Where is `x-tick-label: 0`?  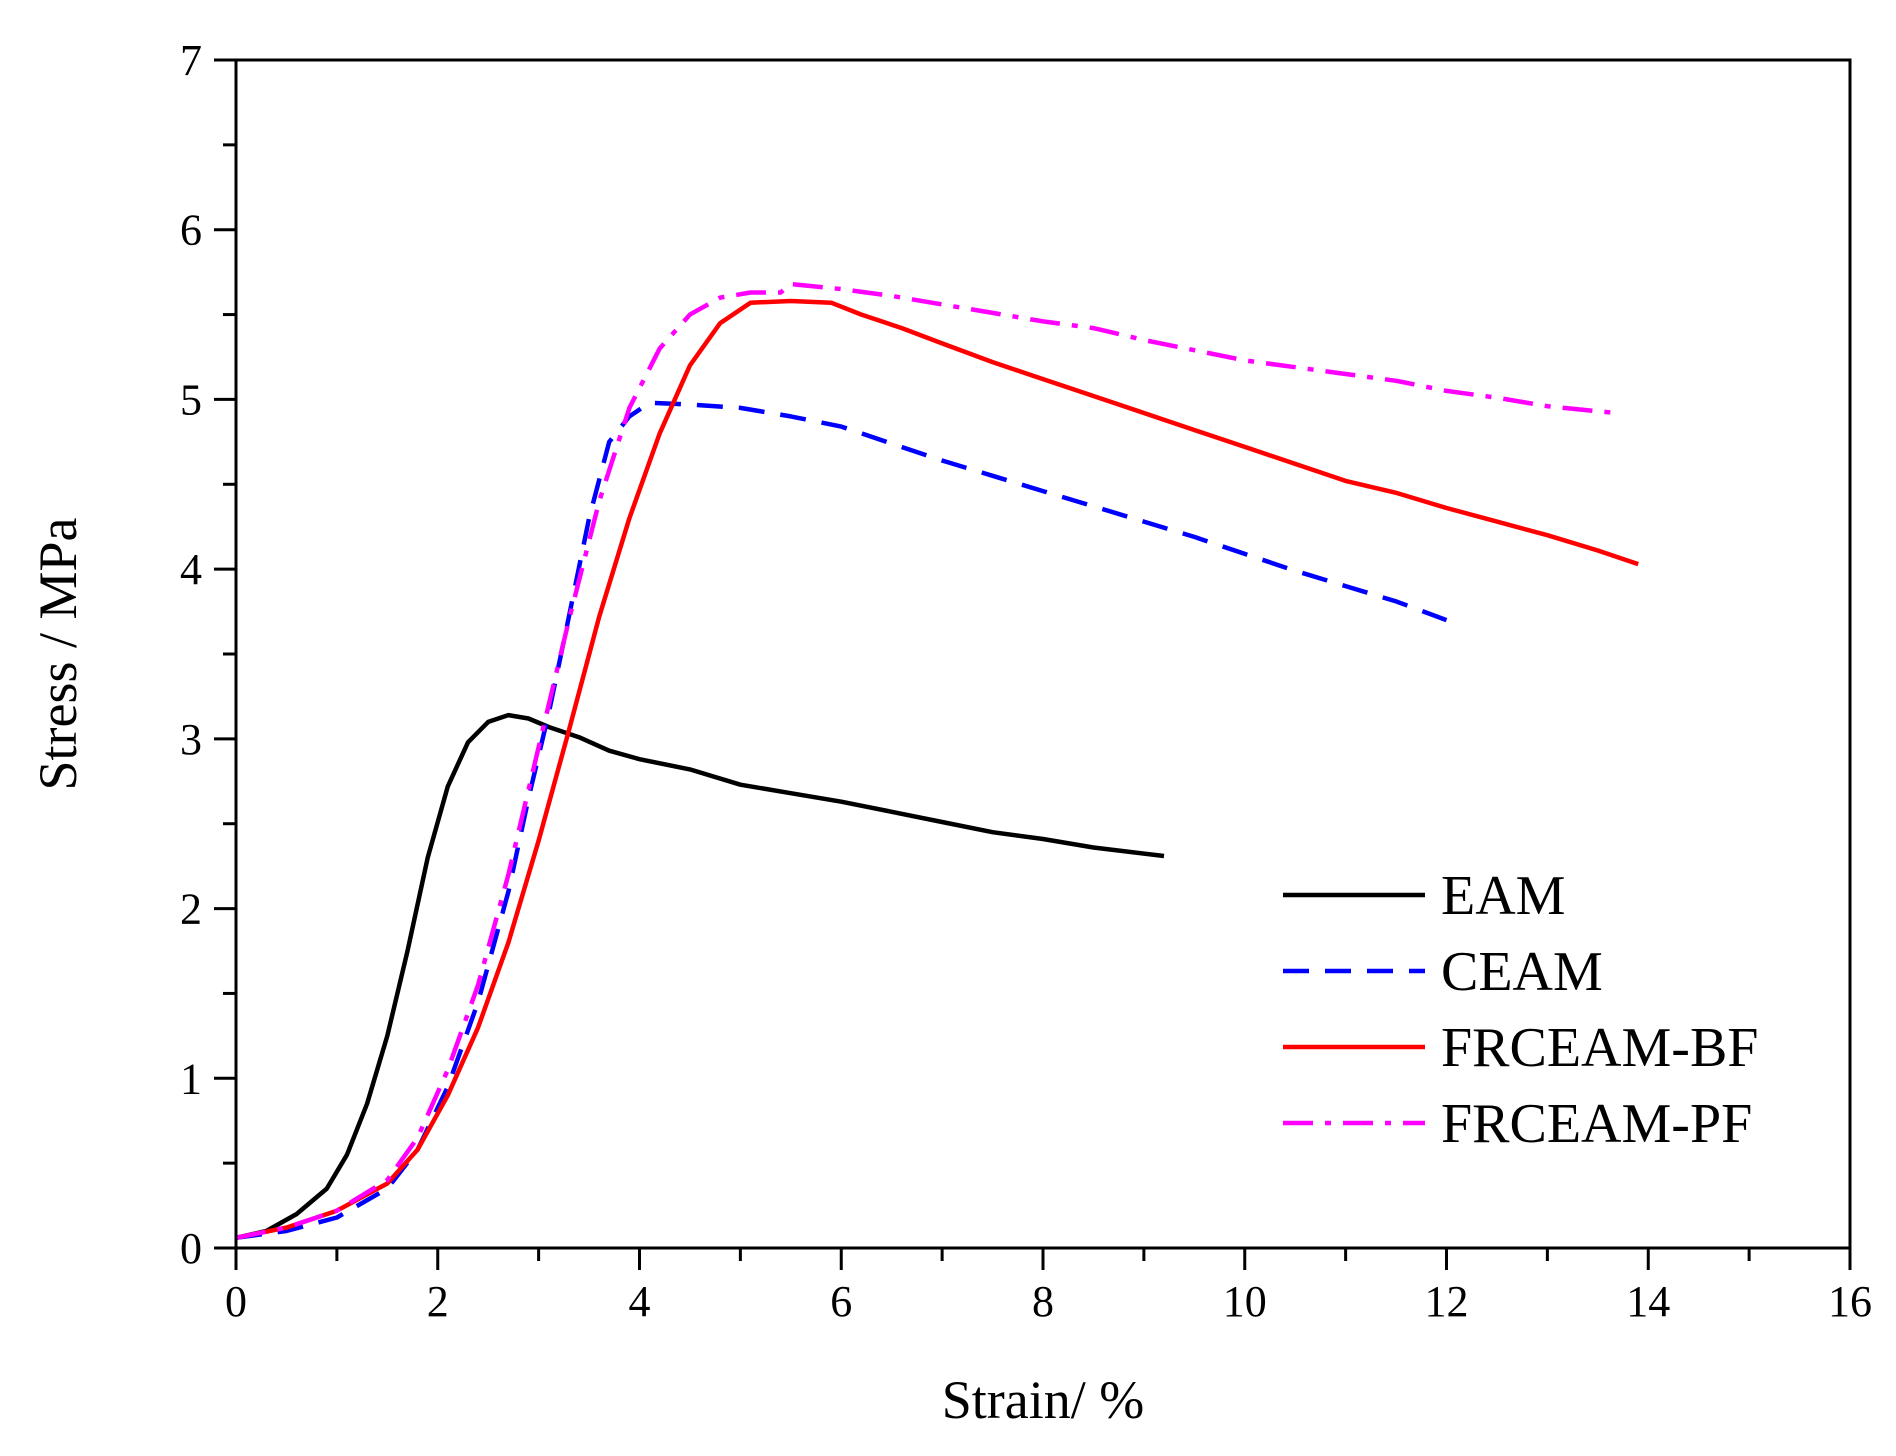 x-tick-label: 0 is located at coordinates (236, 1301).